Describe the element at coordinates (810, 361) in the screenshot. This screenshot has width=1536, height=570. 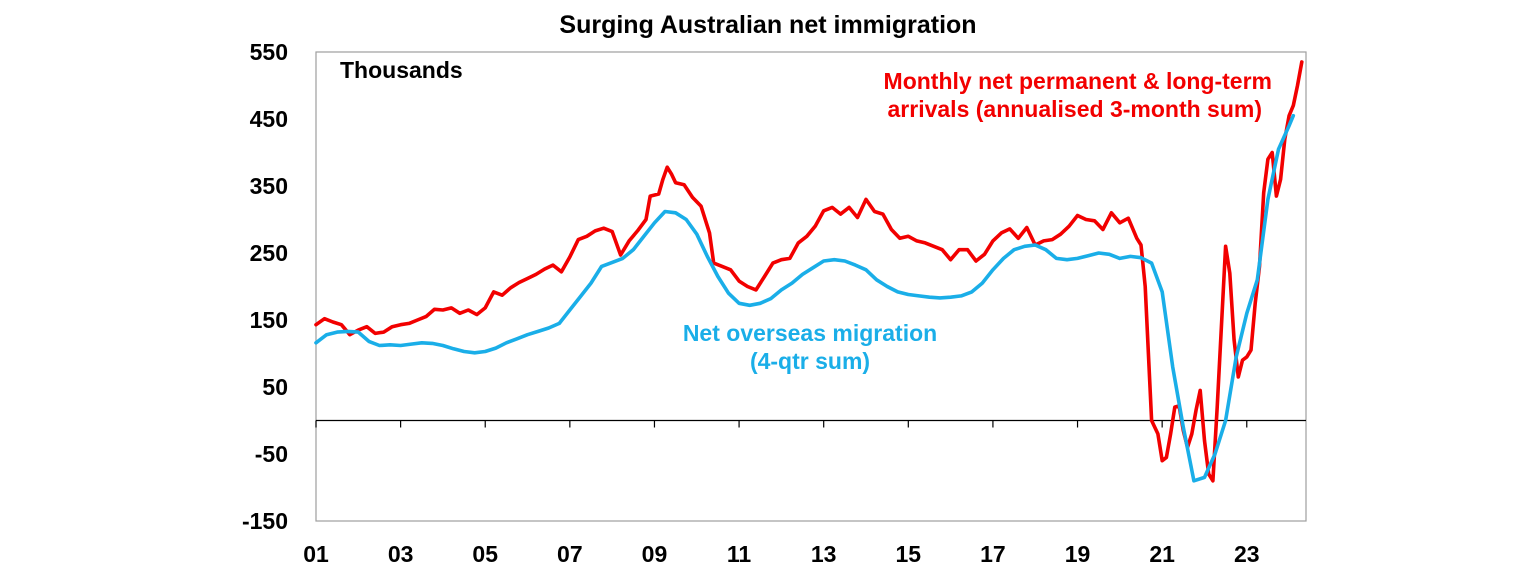
I see `nom-annotation-line2: (4-qtr sum)` at that location.